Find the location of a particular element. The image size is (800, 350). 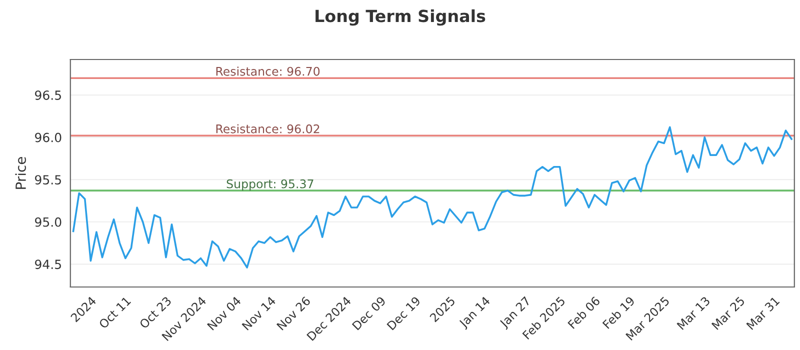

x-tick-label: Mar 31 is located at coordinates (763, 313).